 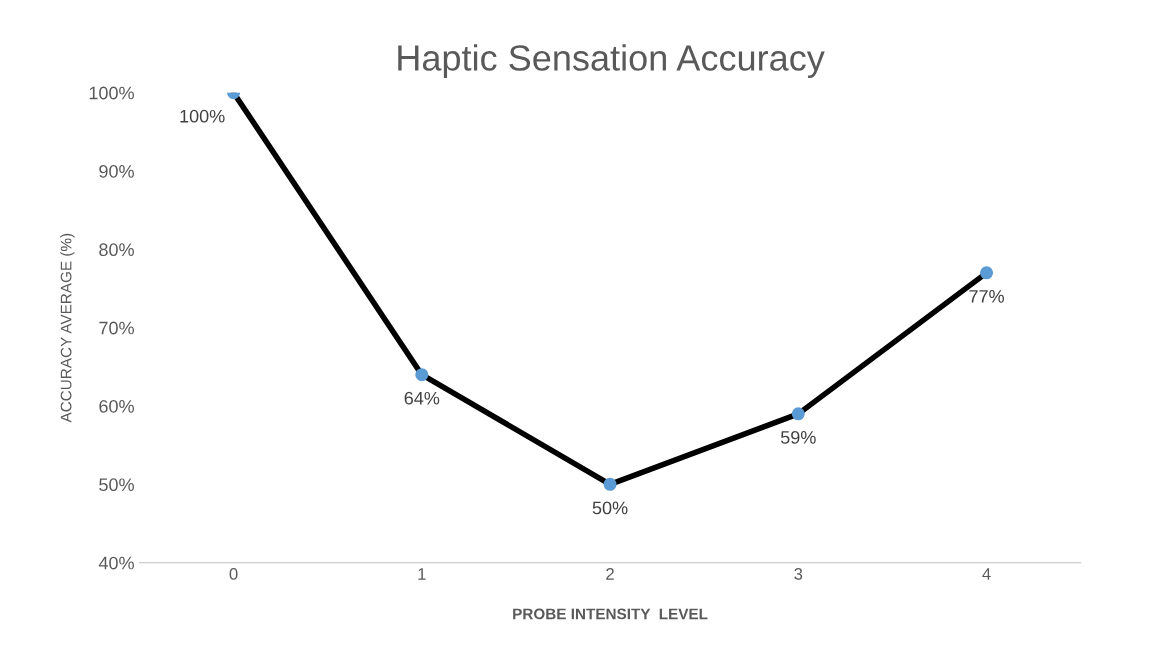 What do you see at coordinates (233, 574) in the screenshot?
I see `x-tick-label: 0` at bounding box center [233, 574].